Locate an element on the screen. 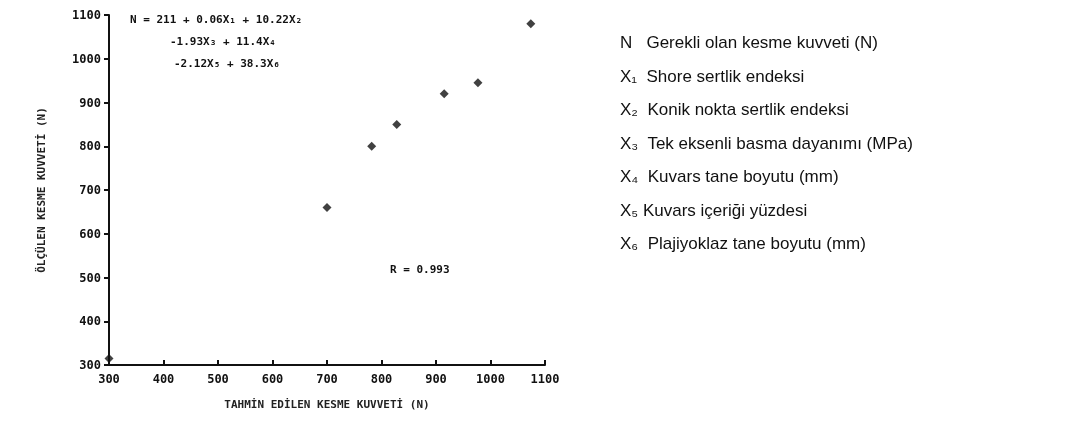 The height and width of the screenshot is (430, 1077). x-tick-label: 700 is located at coordinates (327, 379).